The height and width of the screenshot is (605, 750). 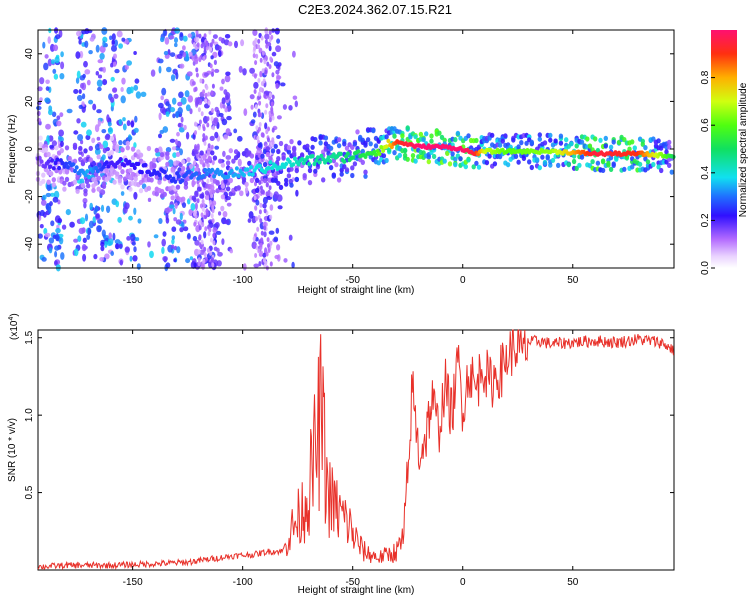 I want to click on snr-x-label: Height of straight line (km), so click(x=356, y=590).